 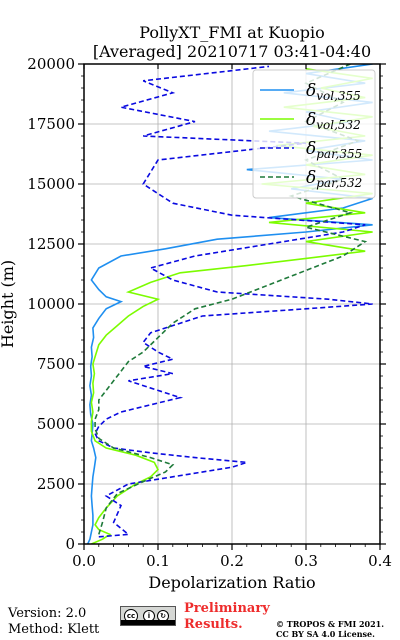 I want to click on y-tick-label: 2500, so click(x=56, y=484).